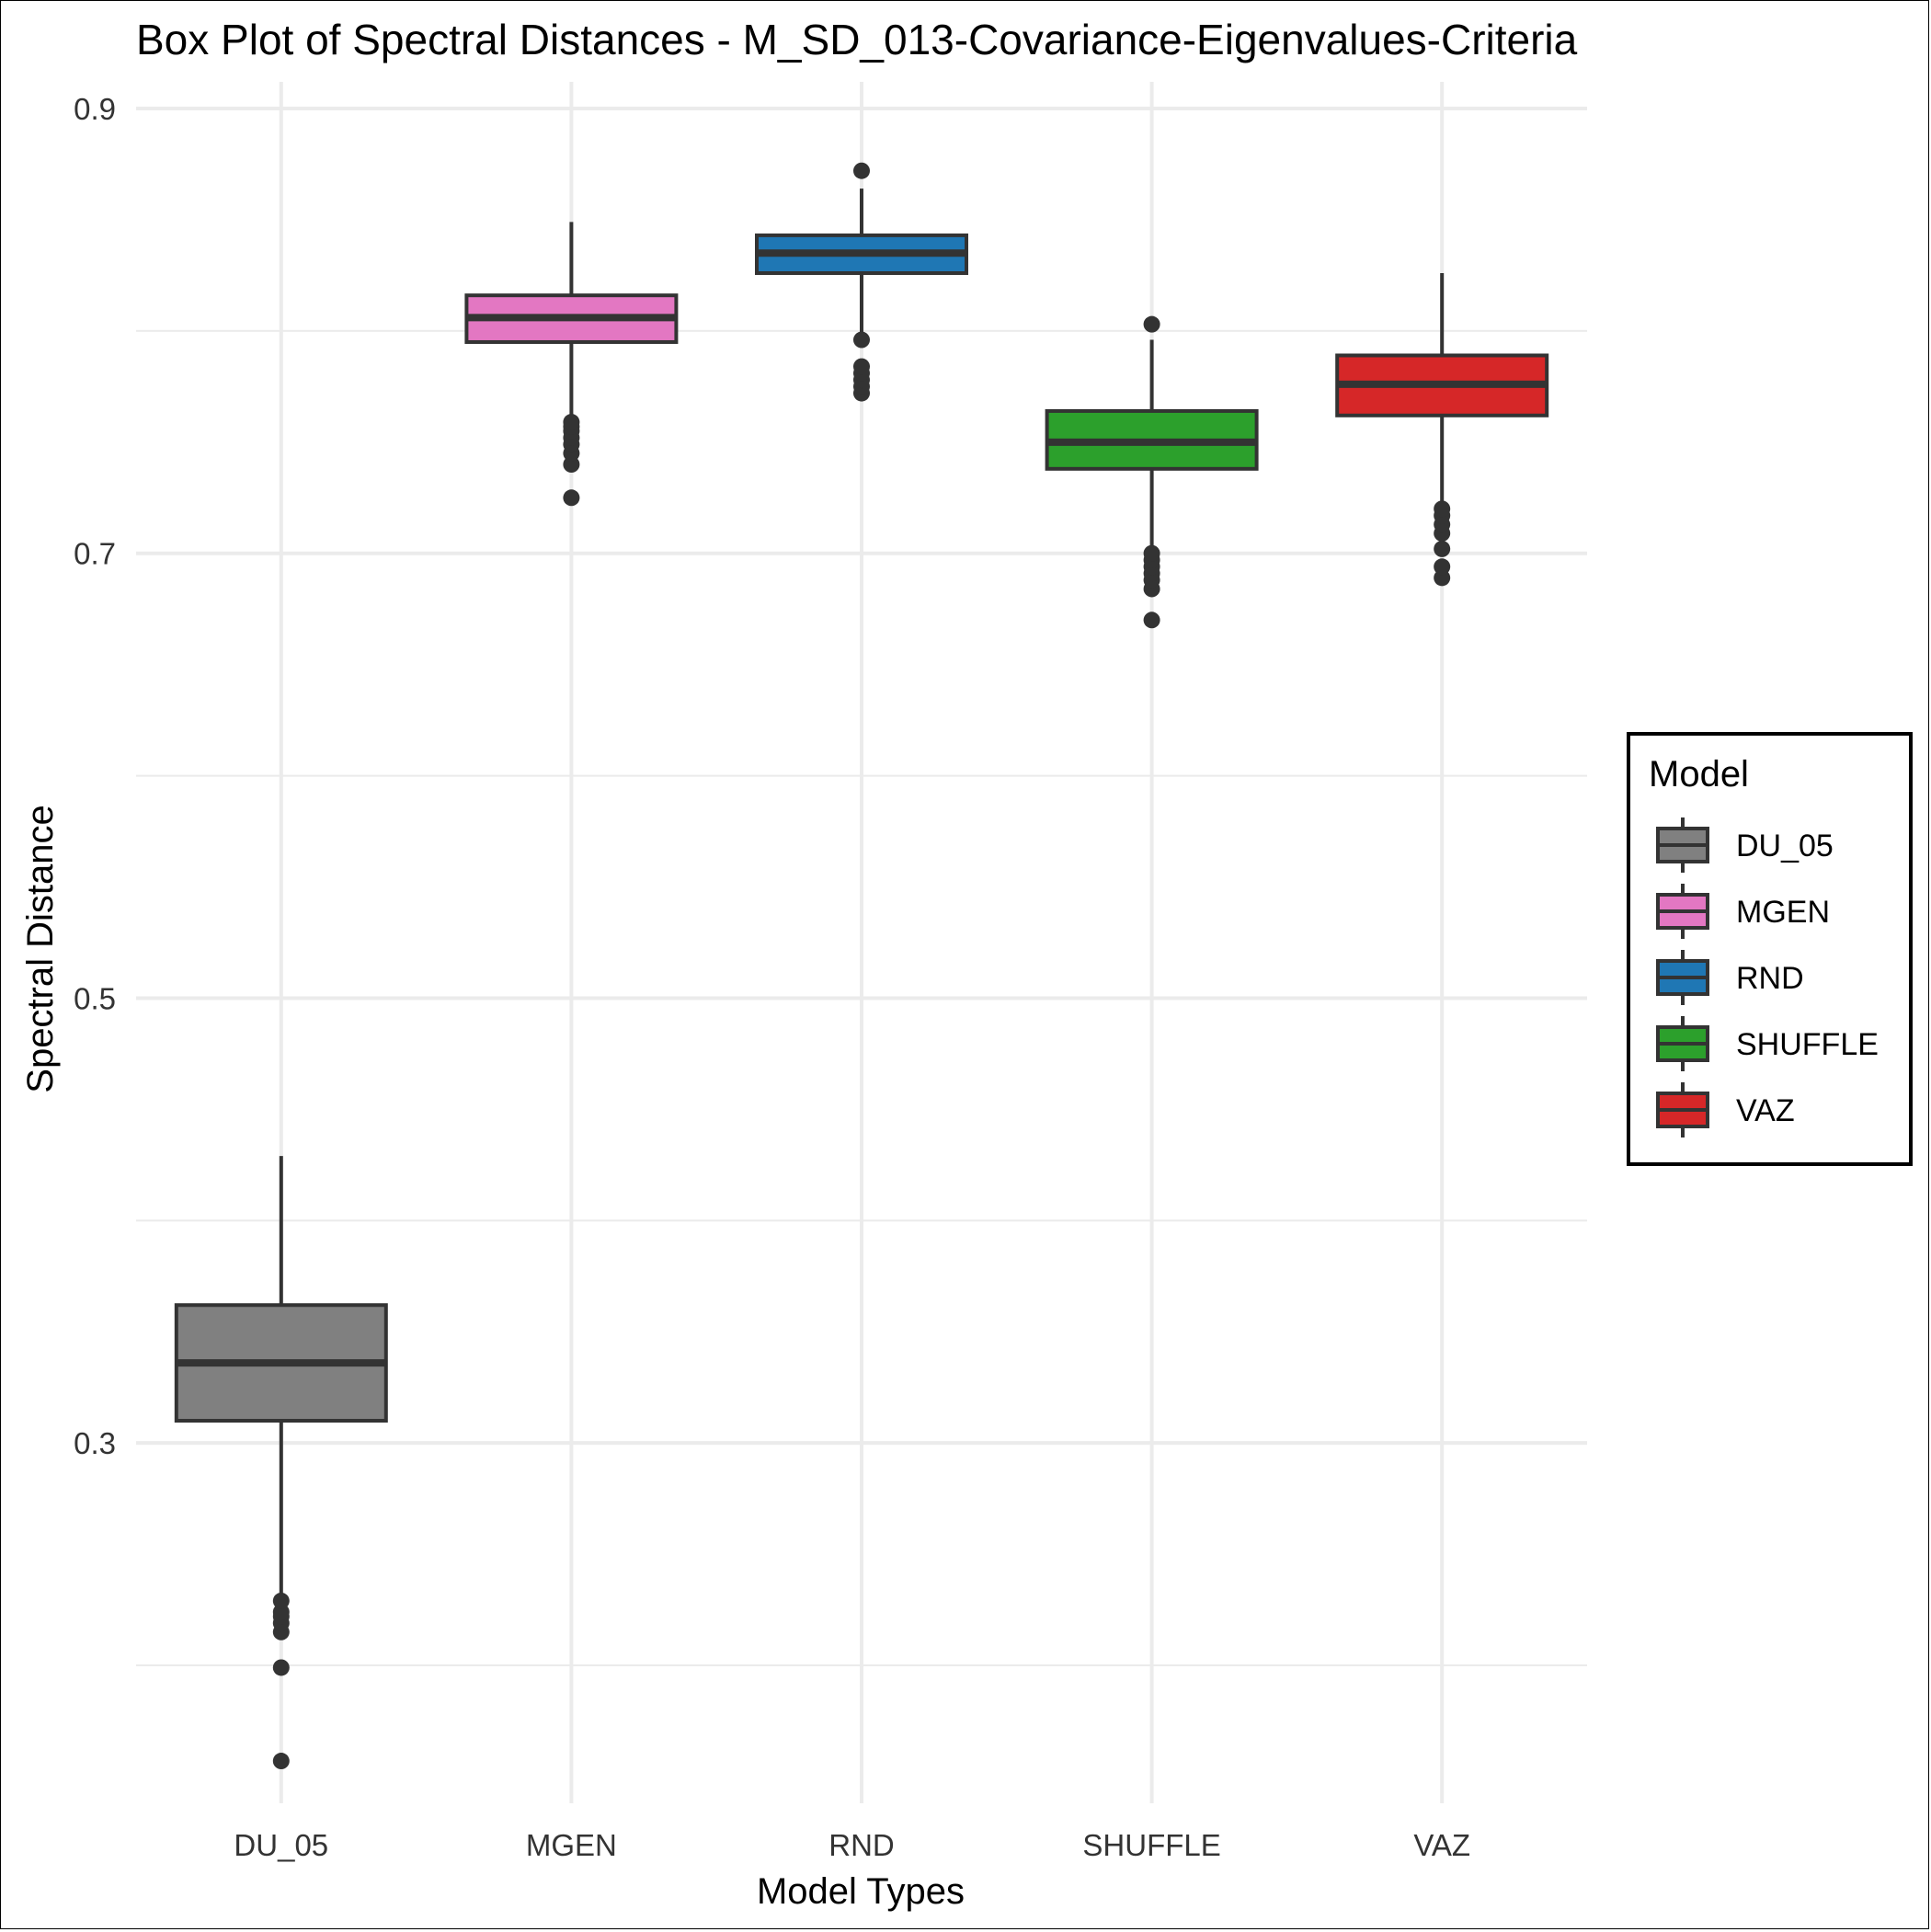 This screenshot has width=1931, height=1932. Describe the element at coordinates (281, 1845) in the screenshot. I see `x-tick-label: DU_05` at that location.